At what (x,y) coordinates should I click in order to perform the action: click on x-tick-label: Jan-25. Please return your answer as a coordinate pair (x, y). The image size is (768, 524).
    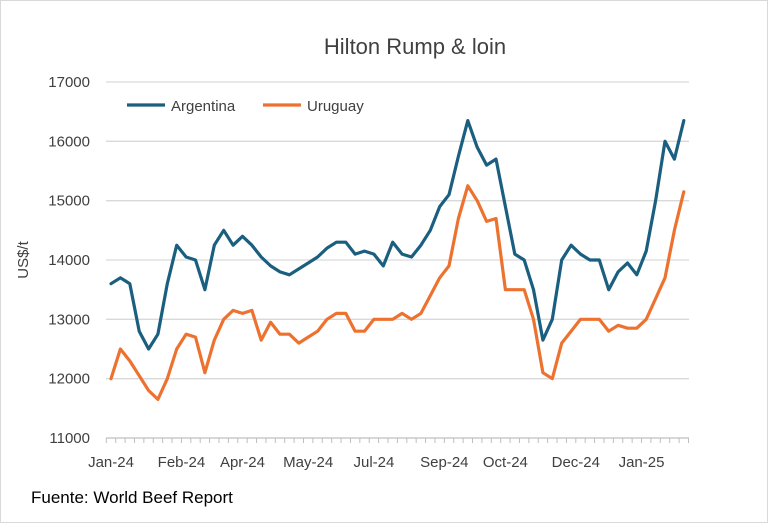
    Looking at the image, I should click on (642, 462).